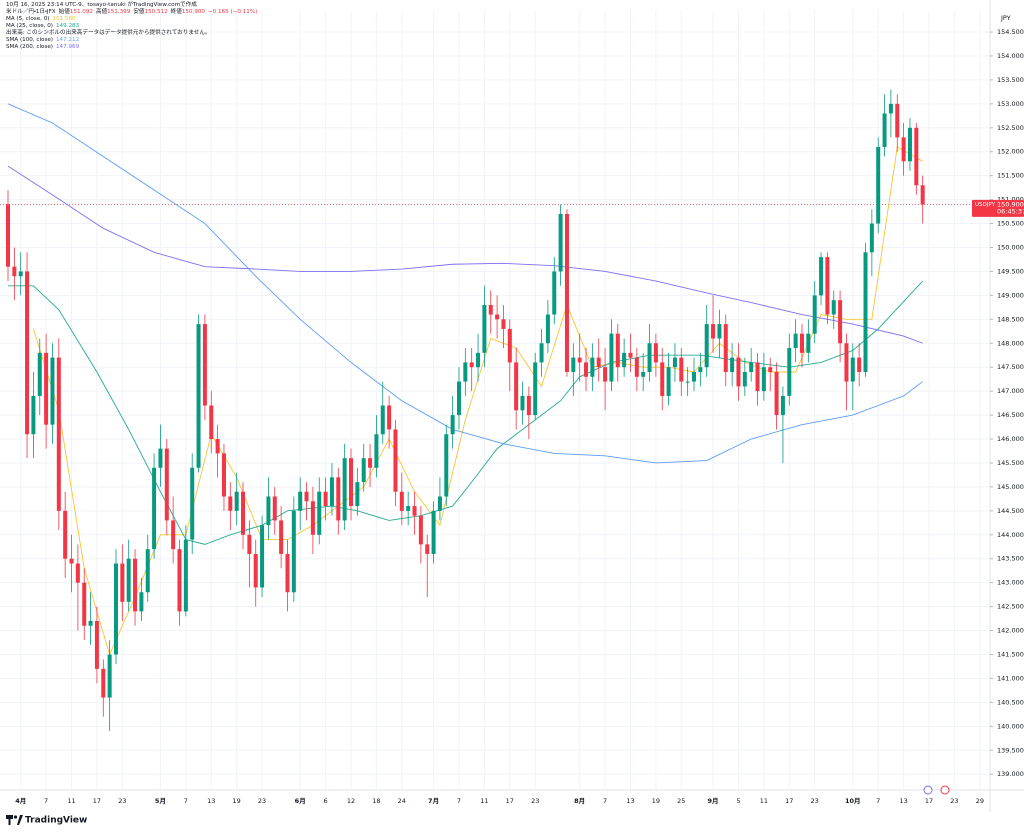 This screenshot has height=832, width=1024. What do you see at coordinates (1010, 128) in the screenshot?
I see `y-tick-label: 152.500` at bounding box center [1010, 128].